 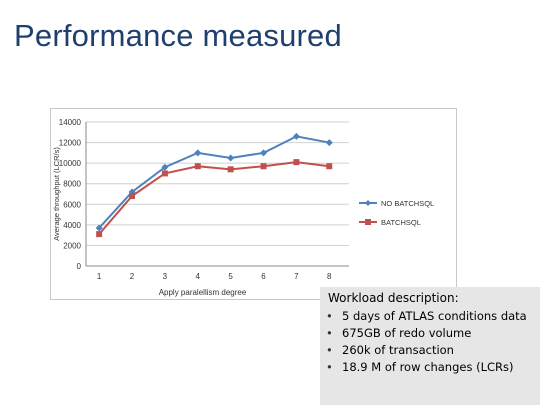 What do you see at coordinates (72, 225) in the screenshot?
I see `y-tick-label: 4000` at bounding box center [72, 225].